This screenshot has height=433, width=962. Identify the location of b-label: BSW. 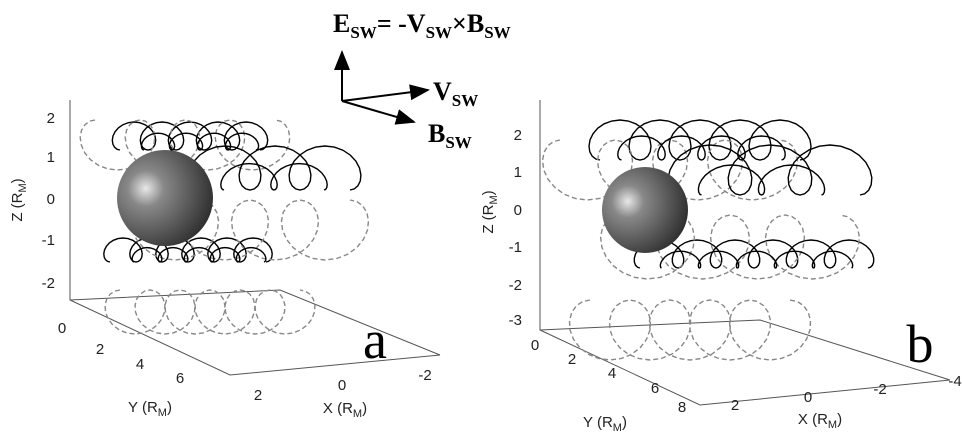
(450, 135).